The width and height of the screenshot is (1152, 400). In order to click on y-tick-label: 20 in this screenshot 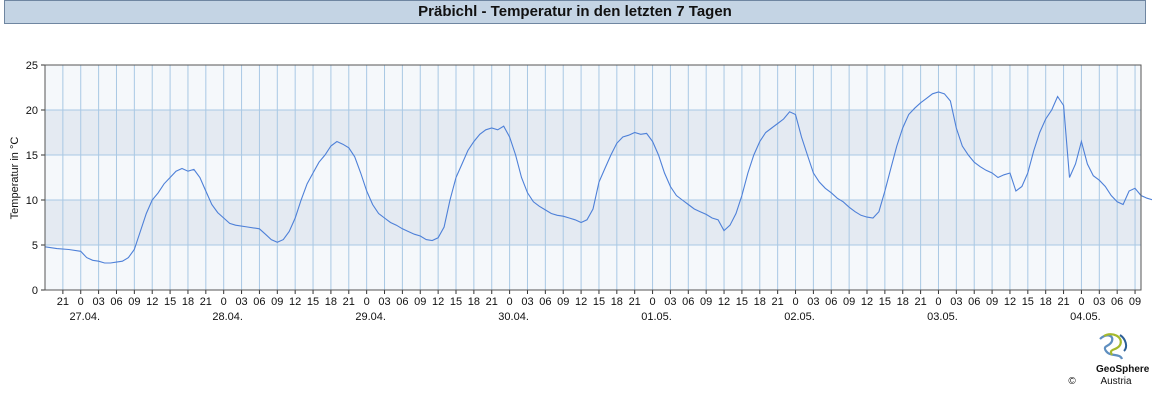, I will do `click(32, 111)`.